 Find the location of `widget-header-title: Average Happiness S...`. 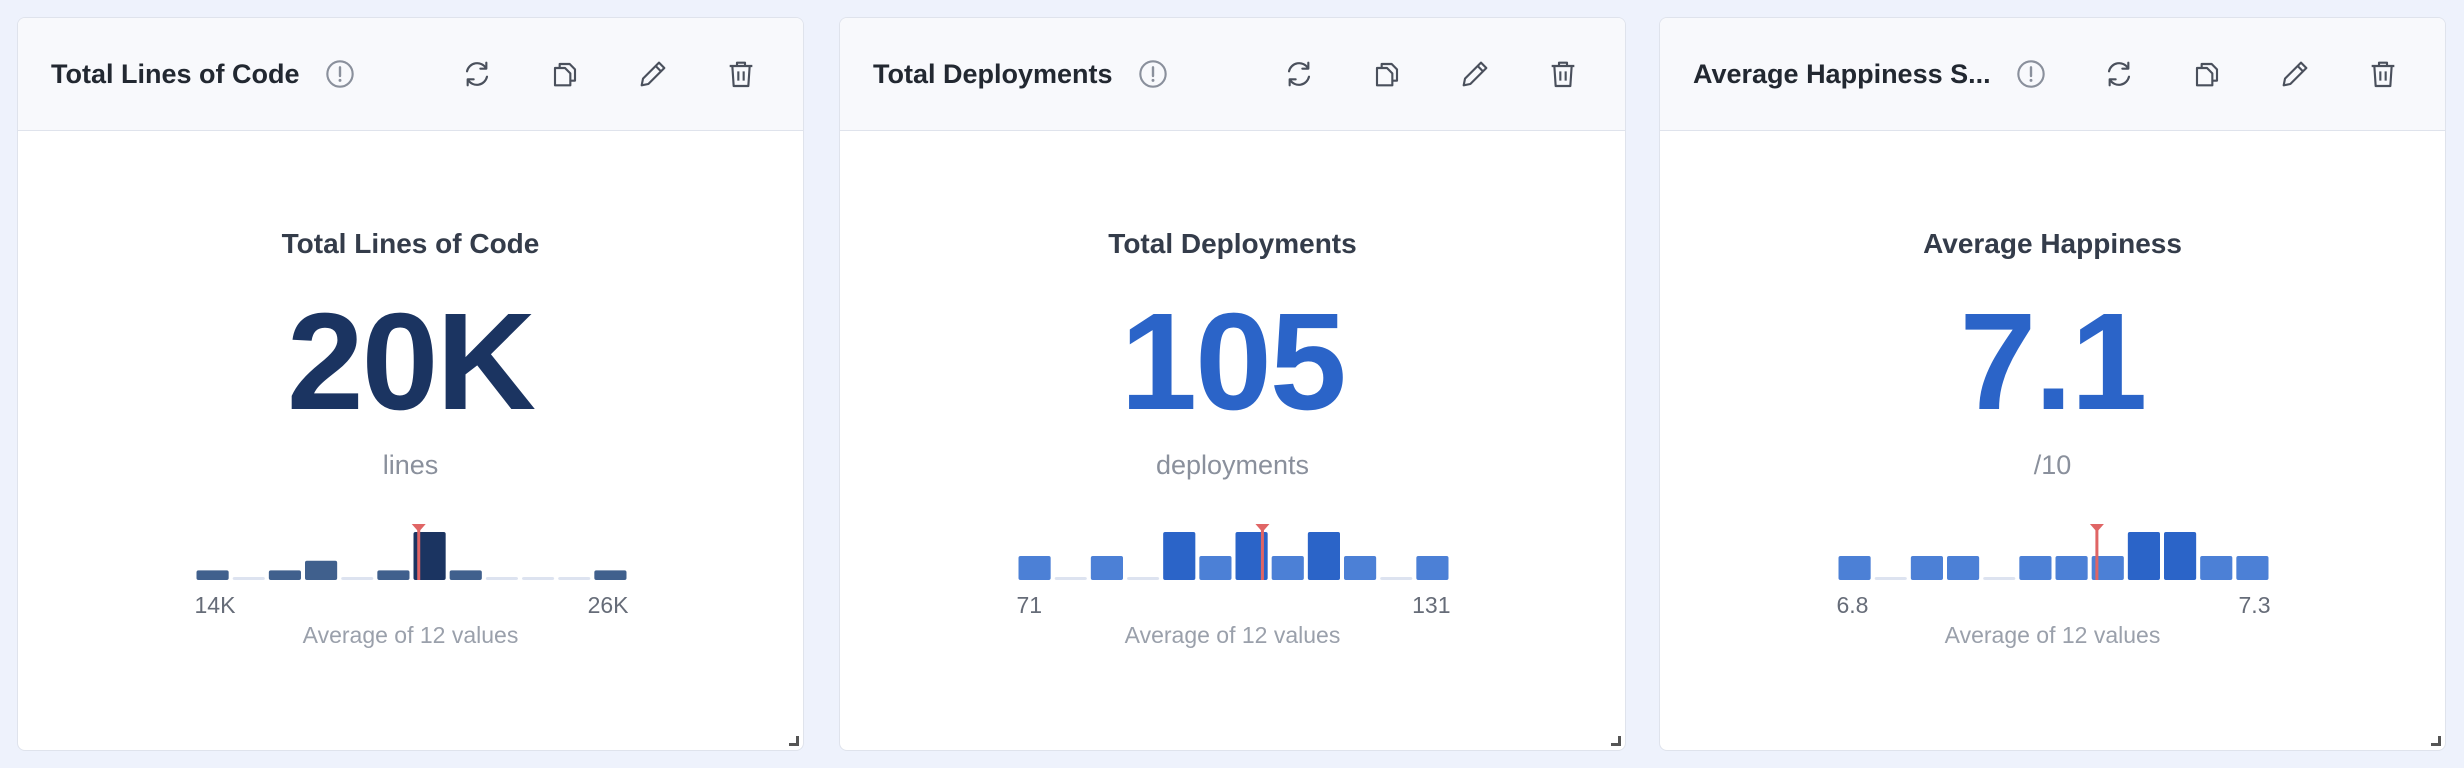

widget-header-title: Average Happiness S... is located at coordinates (1842, 73).